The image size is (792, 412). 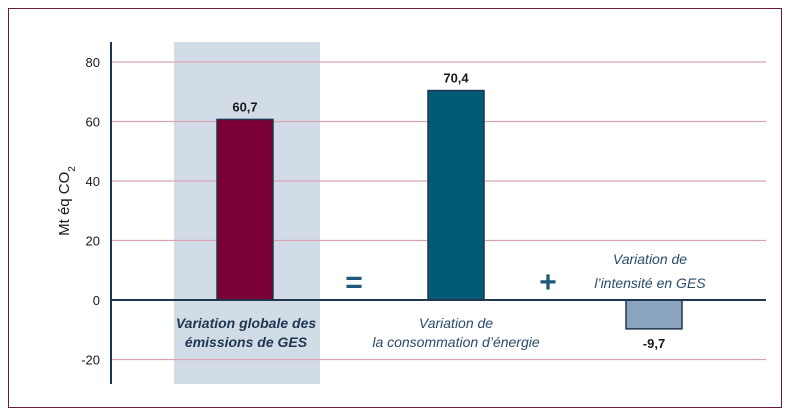 I want to click on y-tick-label: -20, so click(x=90, y=360).